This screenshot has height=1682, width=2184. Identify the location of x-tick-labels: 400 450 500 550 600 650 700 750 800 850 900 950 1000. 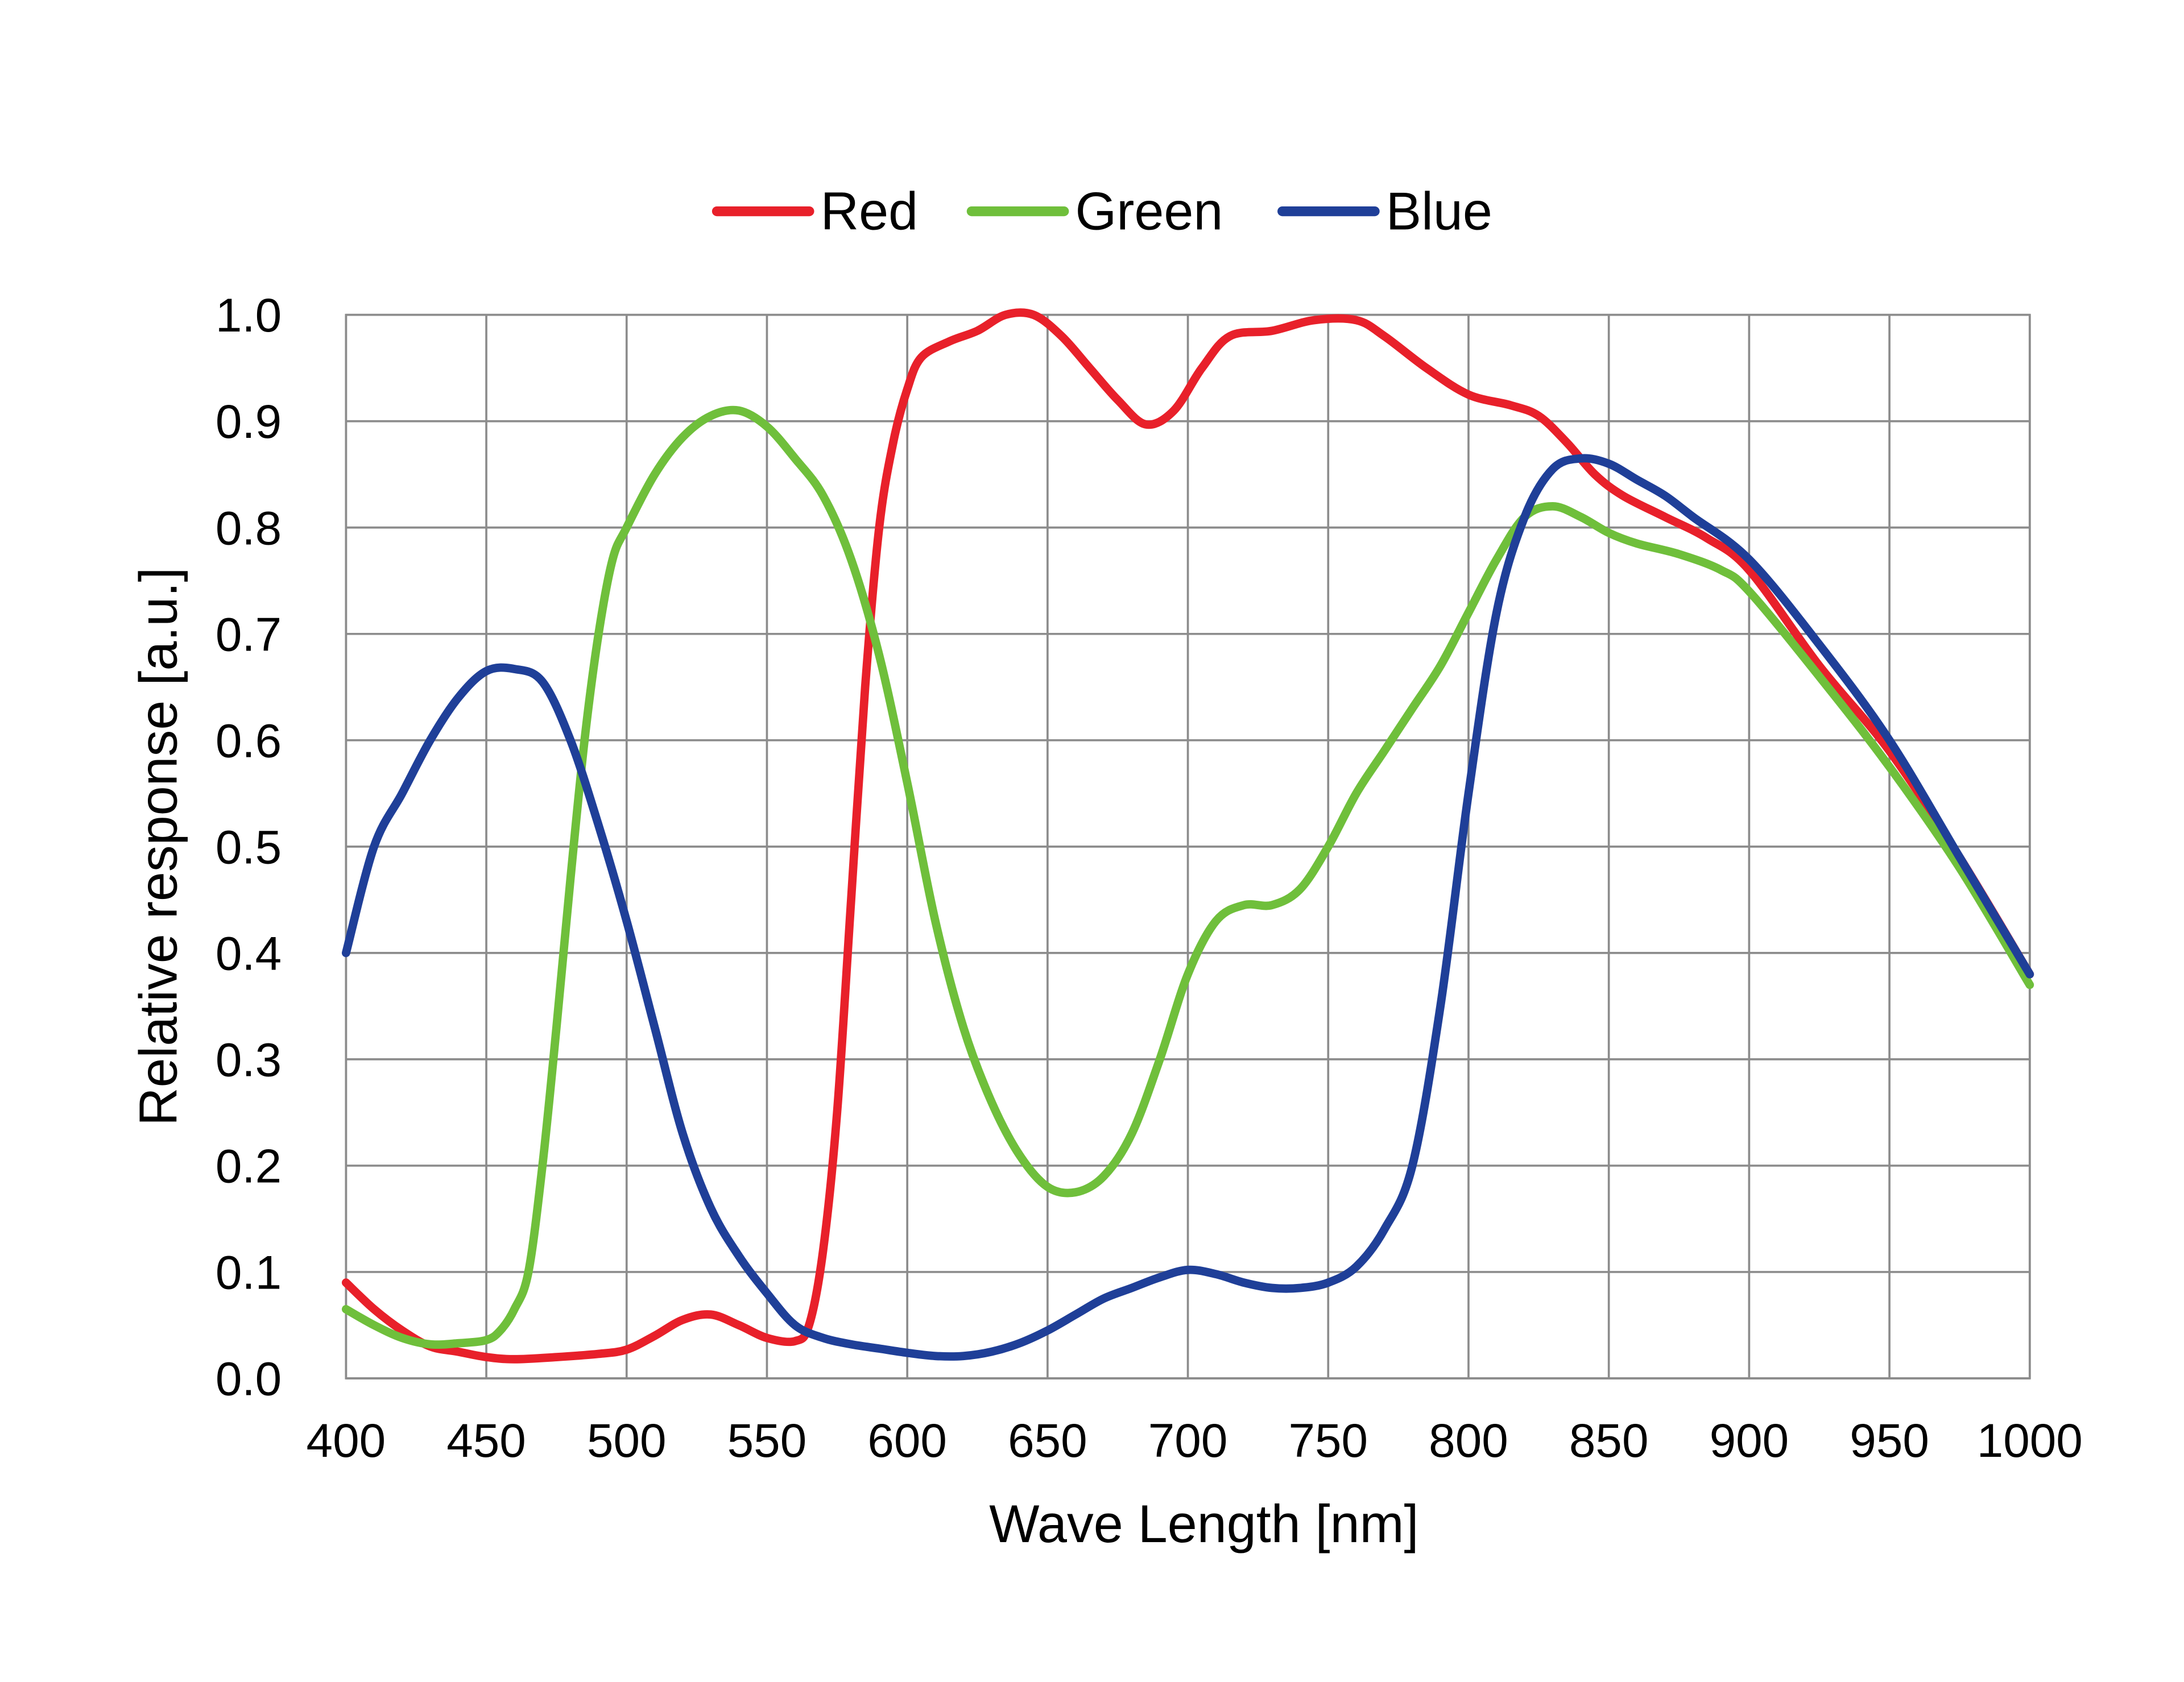
(1195, 1440).